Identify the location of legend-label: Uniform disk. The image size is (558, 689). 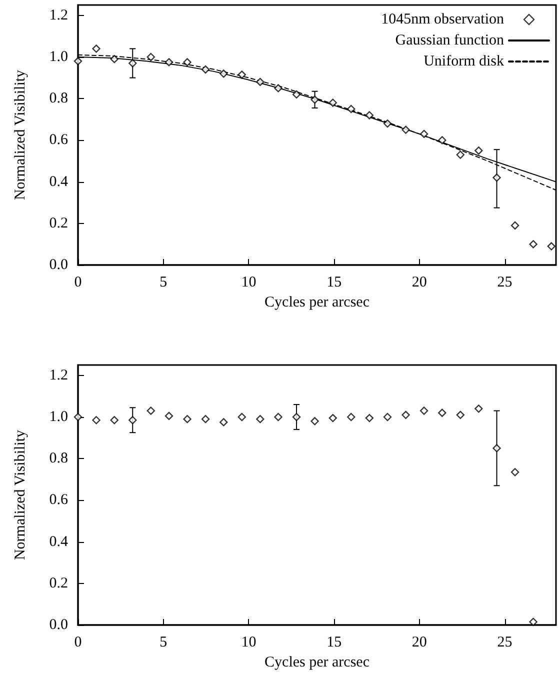
(464, 62).